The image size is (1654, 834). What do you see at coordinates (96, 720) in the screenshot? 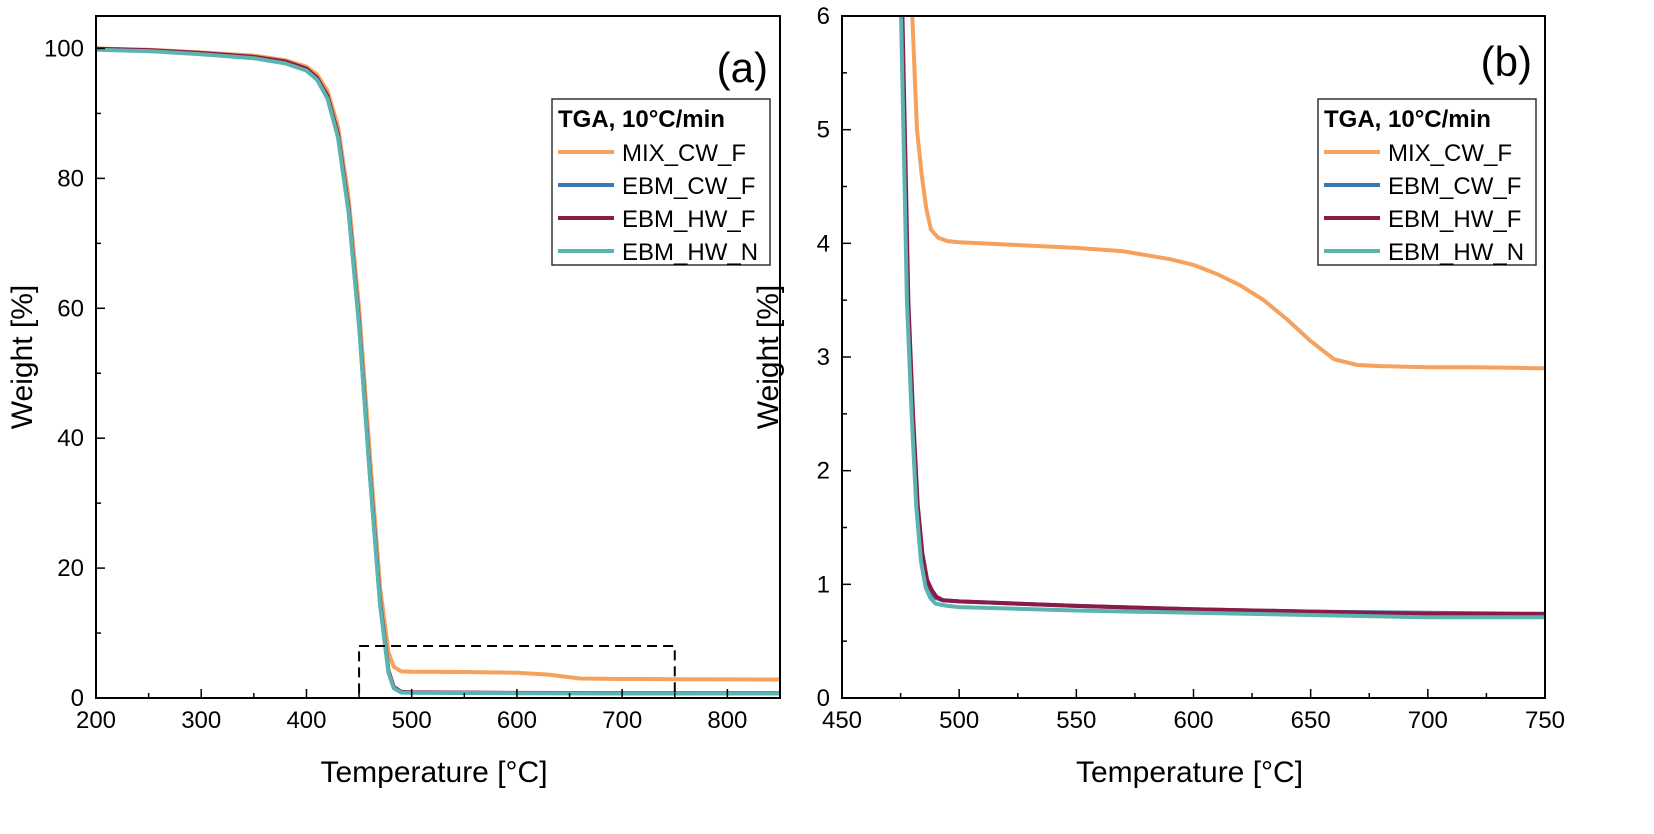
I see `x-tick-label: 200` at bounding box center [96, 720].